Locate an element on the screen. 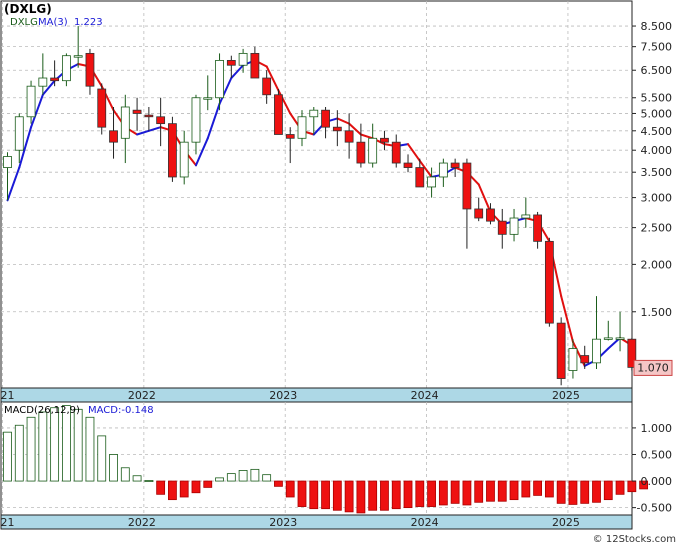 This screenshot has height=546, width=680. legend-ma-label: MA(3) is located at coordinates (53, 22).